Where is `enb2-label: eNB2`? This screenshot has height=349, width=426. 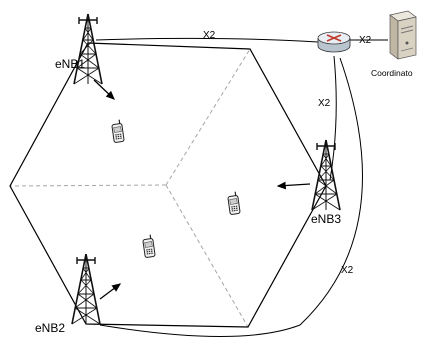 enb2-label: eNB2 is located at coordinates (50, 328).